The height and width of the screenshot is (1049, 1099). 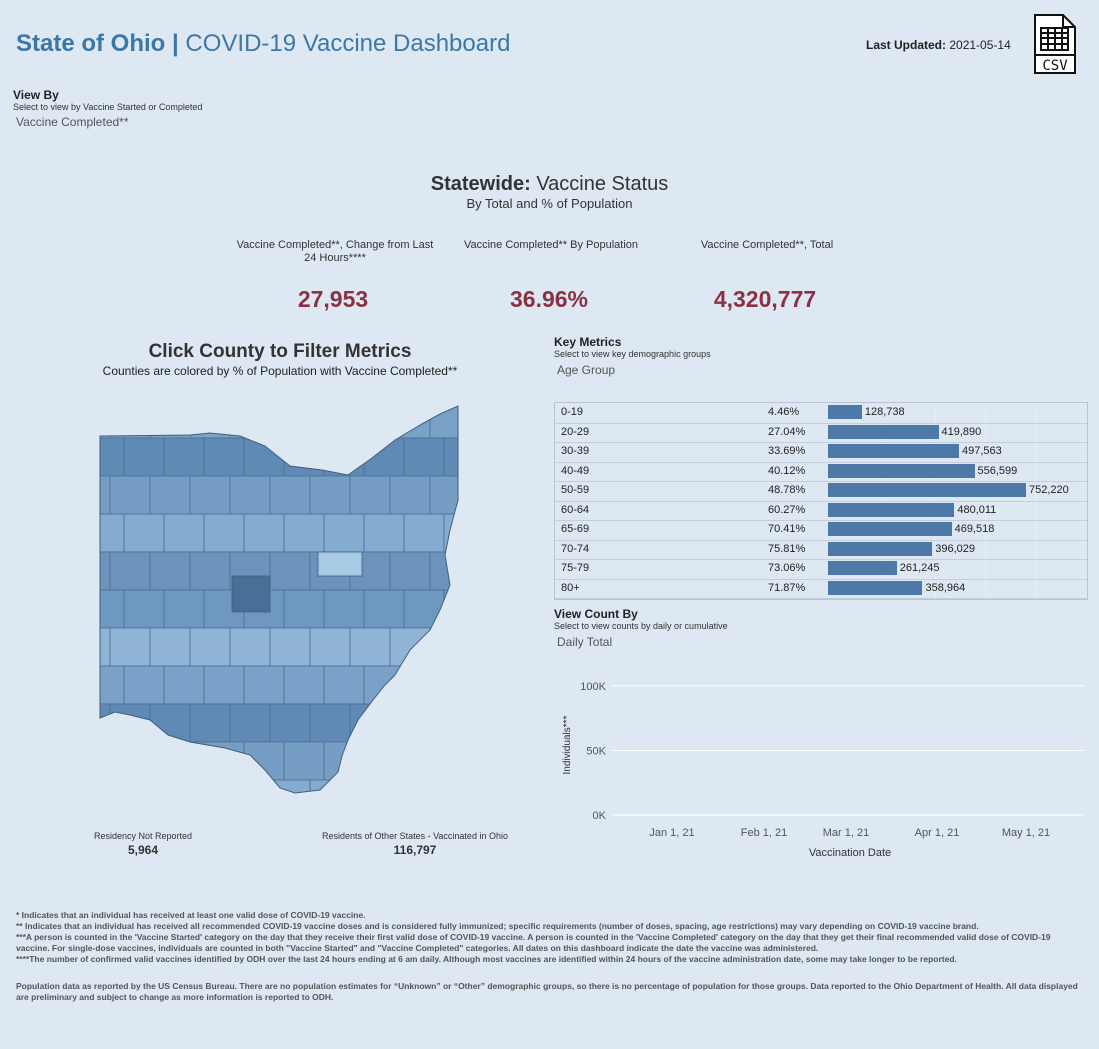 What do you see at coordinates (72, 122) in the screenshot?
I see `view-by-select: Vaccine Completed**` at bounding box center [72, 122].